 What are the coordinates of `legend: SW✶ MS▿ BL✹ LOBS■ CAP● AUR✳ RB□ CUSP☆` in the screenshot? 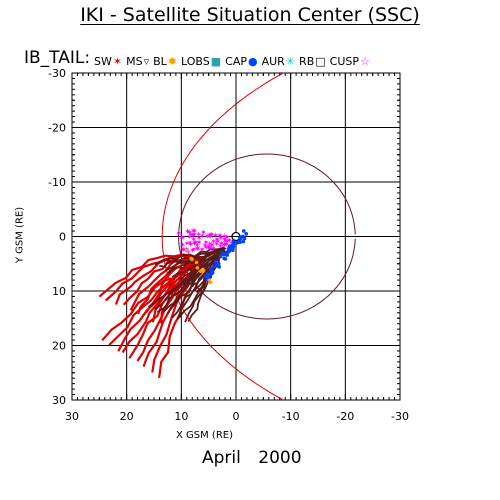 It's located at (234, 61).